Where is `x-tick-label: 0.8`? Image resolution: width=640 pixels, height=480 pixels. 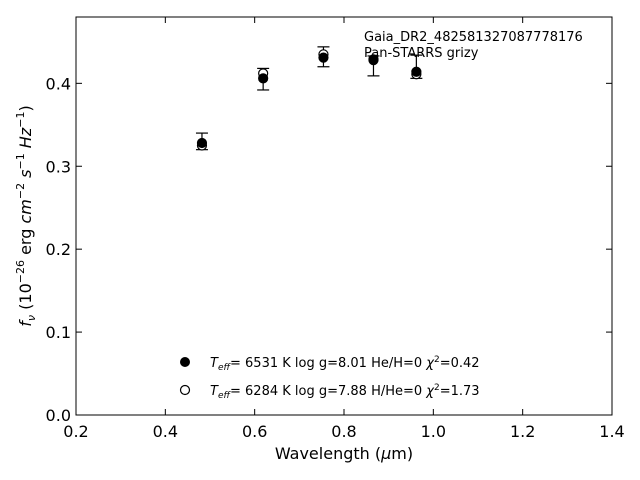
x-tick-label: 0.8 is located at coordinates (343, 431).